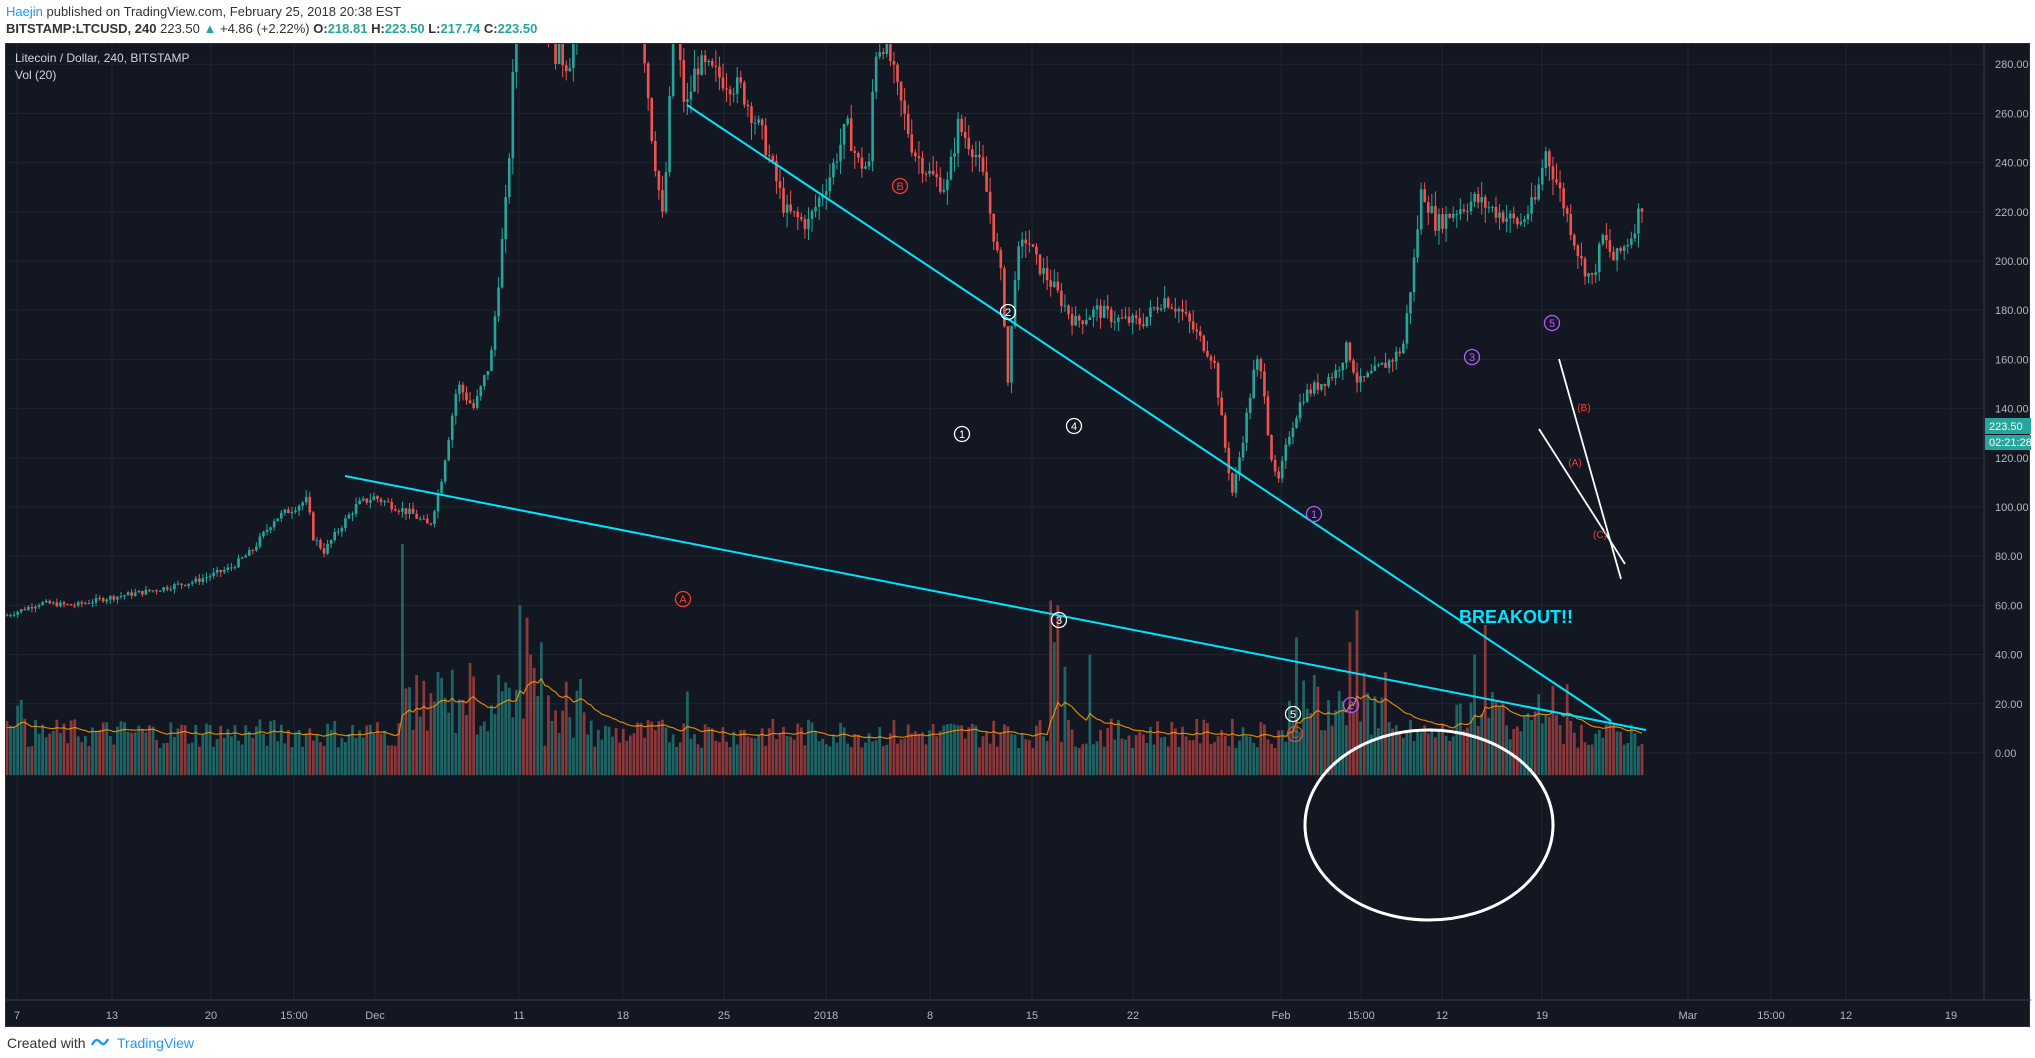 The image size is (2035, 1058). What do you see at coordinates (24, 11) in the screenshot?
I see `author-link: Haejin` at bounding box center [24, 11].